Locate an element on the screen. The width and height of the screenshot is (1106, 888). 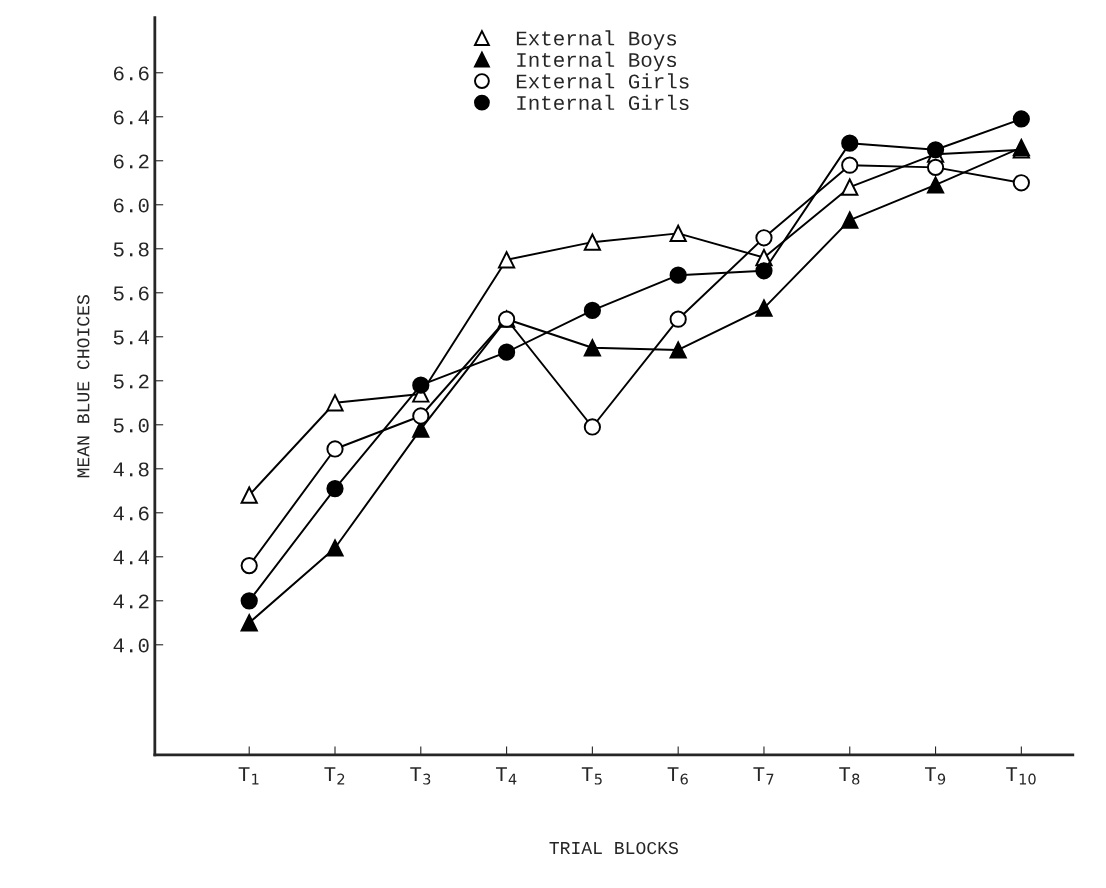
legend-label: External Boys is located at coordinates (596, 40).